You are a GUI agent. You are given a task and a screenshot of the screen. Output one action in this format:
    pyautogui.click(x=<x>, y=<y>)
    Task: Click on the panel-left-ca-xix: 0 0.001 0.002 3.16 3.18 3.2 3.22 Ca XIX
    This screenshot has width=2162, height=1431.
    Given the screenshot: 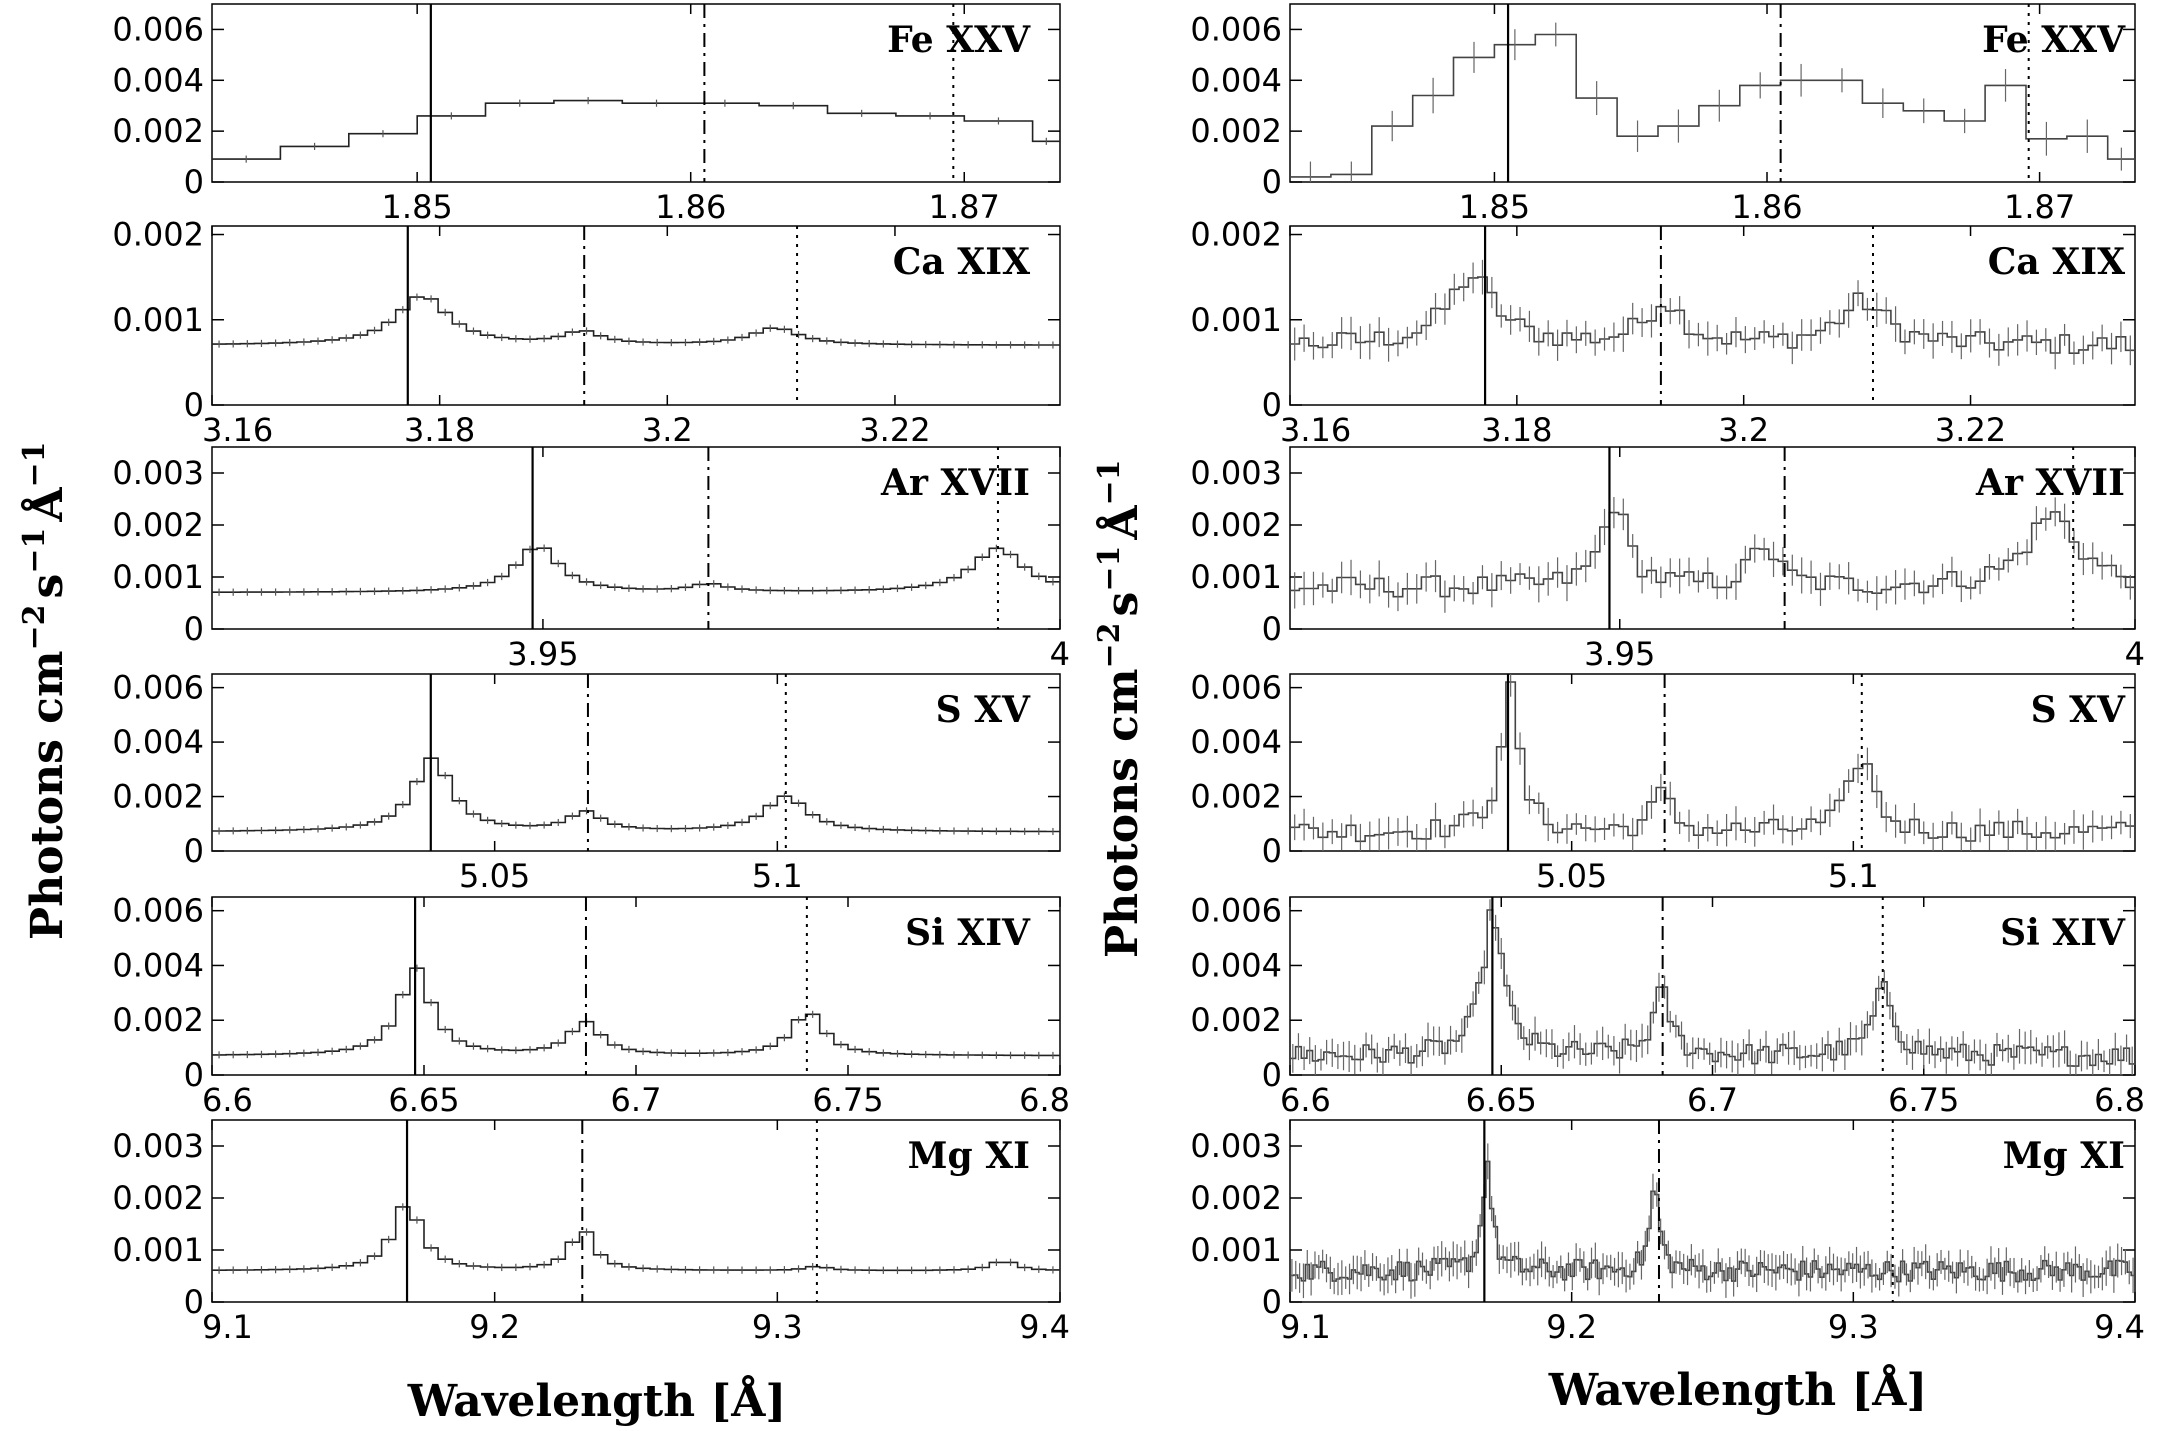 What is the action you would take?
    pyautogui.click(x=586, y=332)
    